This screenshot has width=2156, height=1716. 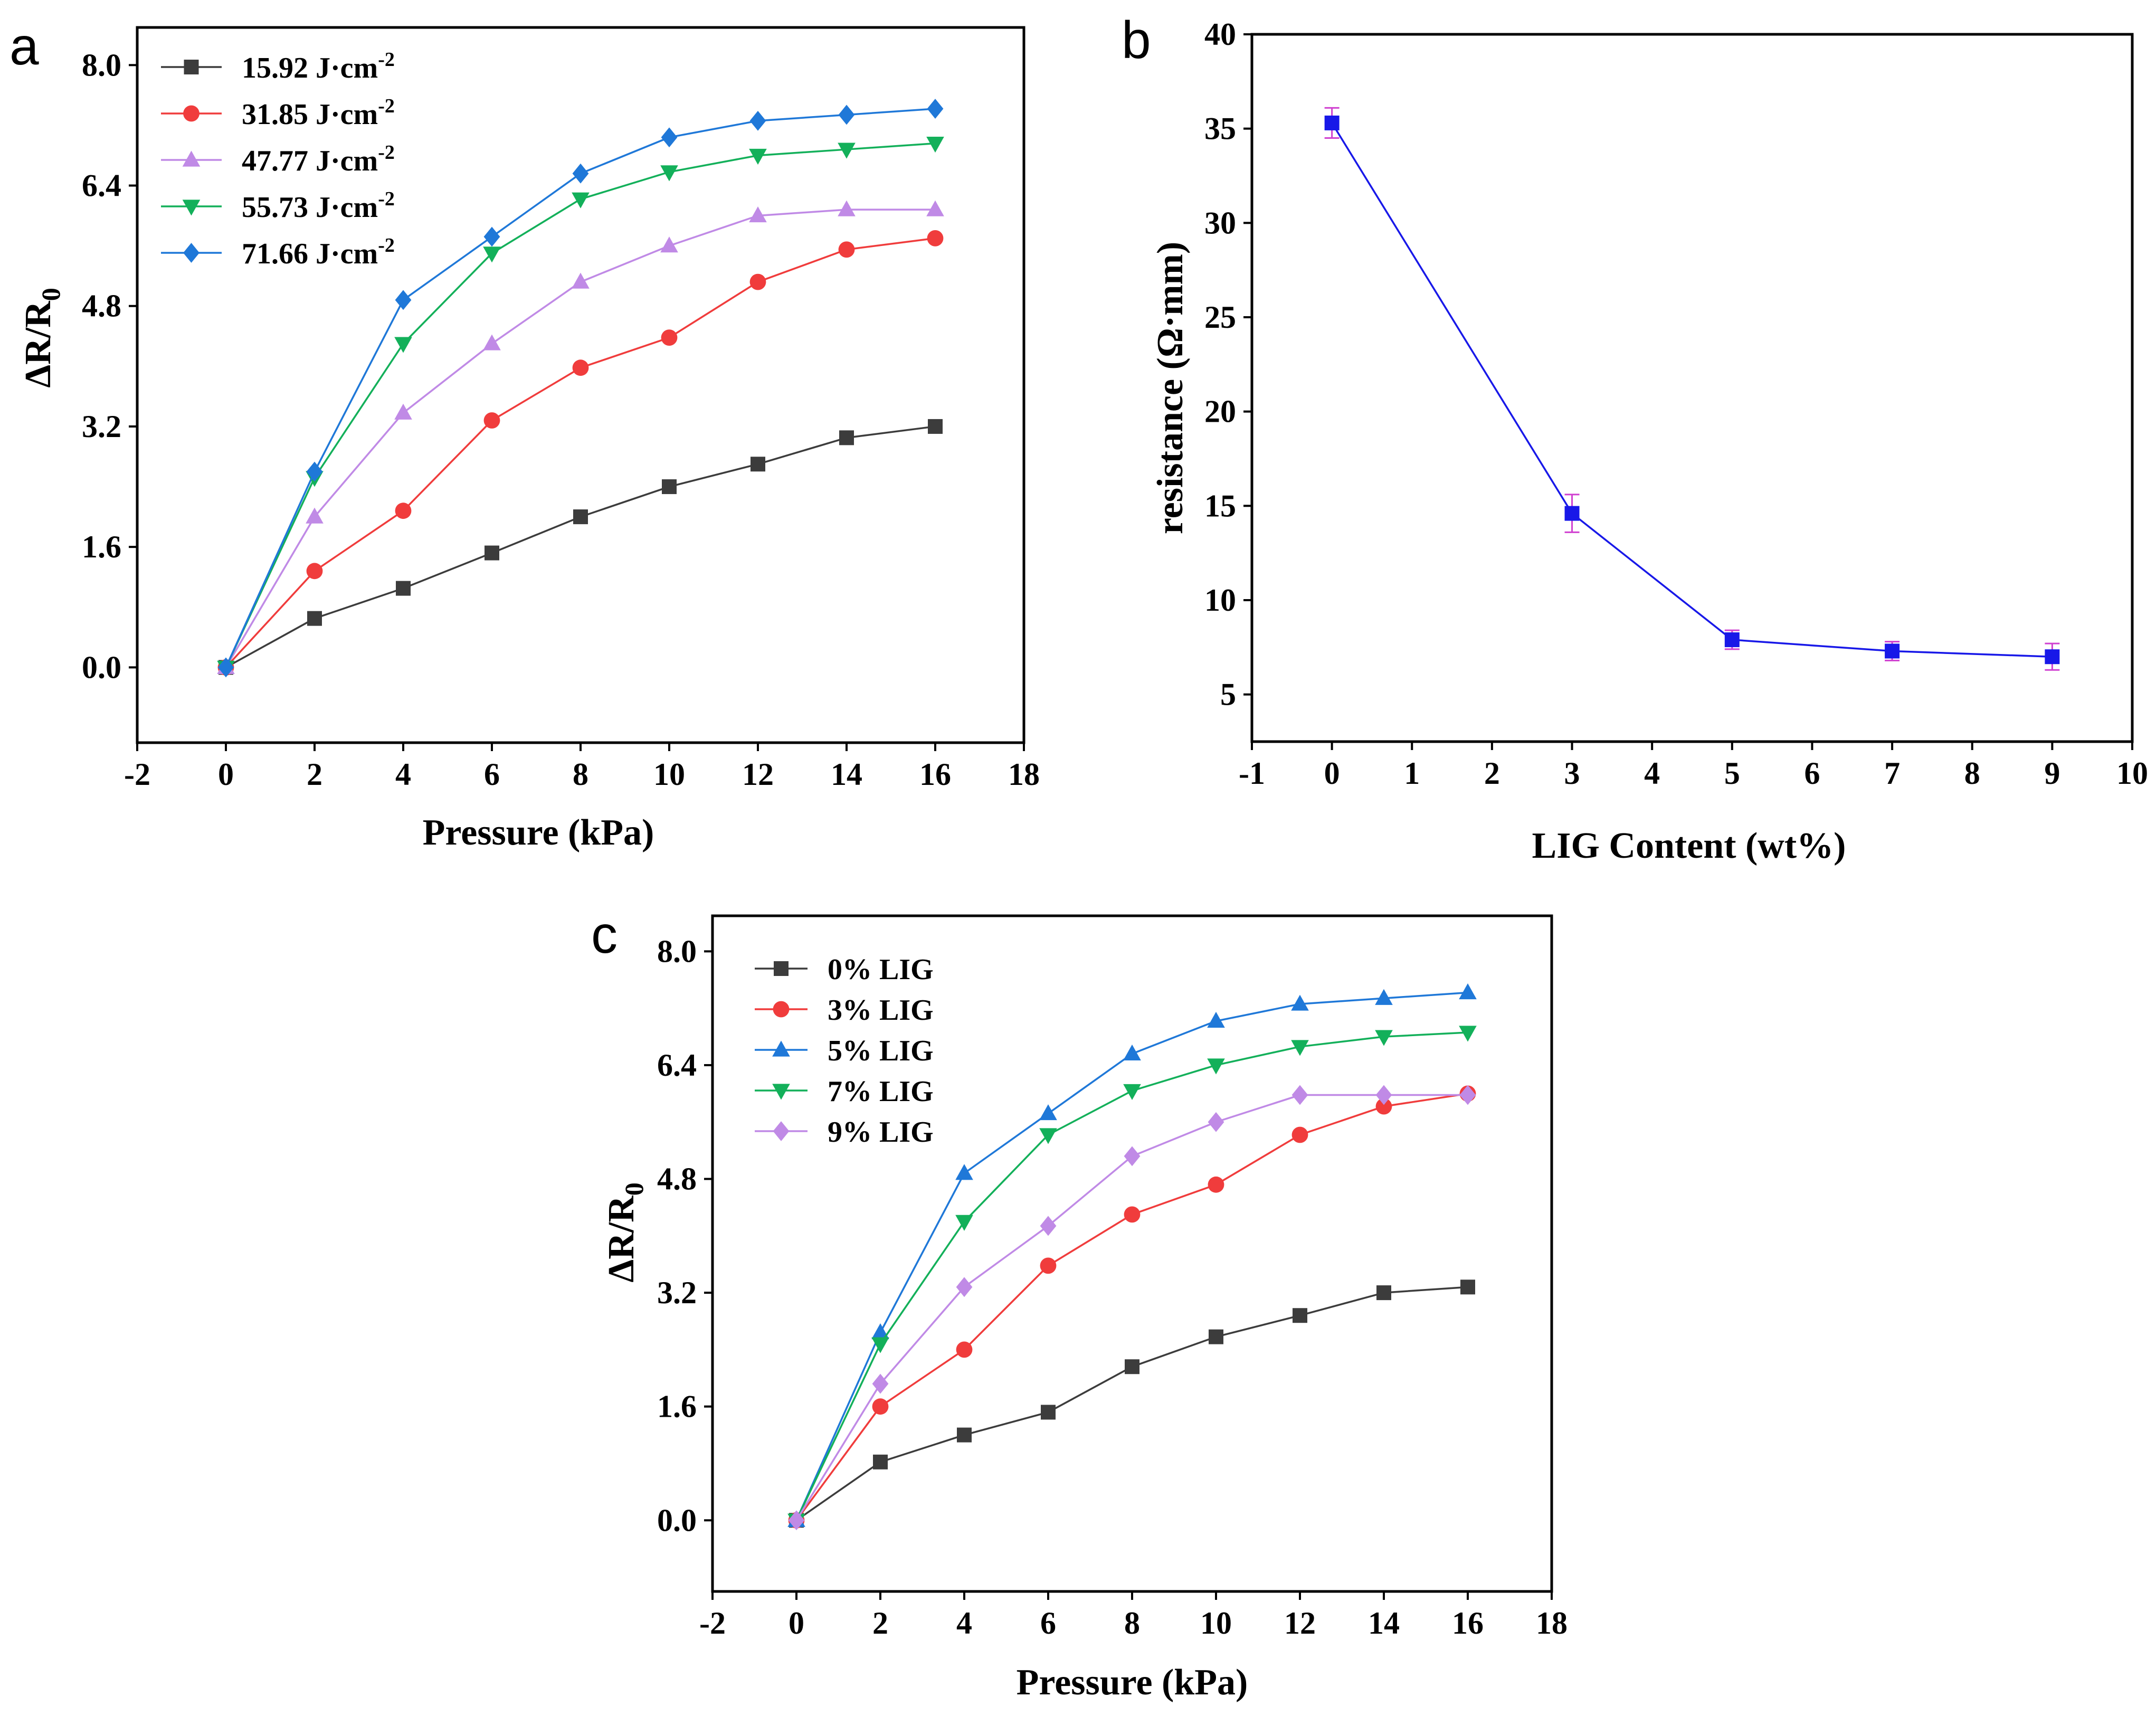 What do you see at coordinates (1220, 222) in the screenshot?
I see `panel-b-y-tick-label: 30` at bounding box center [1220, 222].